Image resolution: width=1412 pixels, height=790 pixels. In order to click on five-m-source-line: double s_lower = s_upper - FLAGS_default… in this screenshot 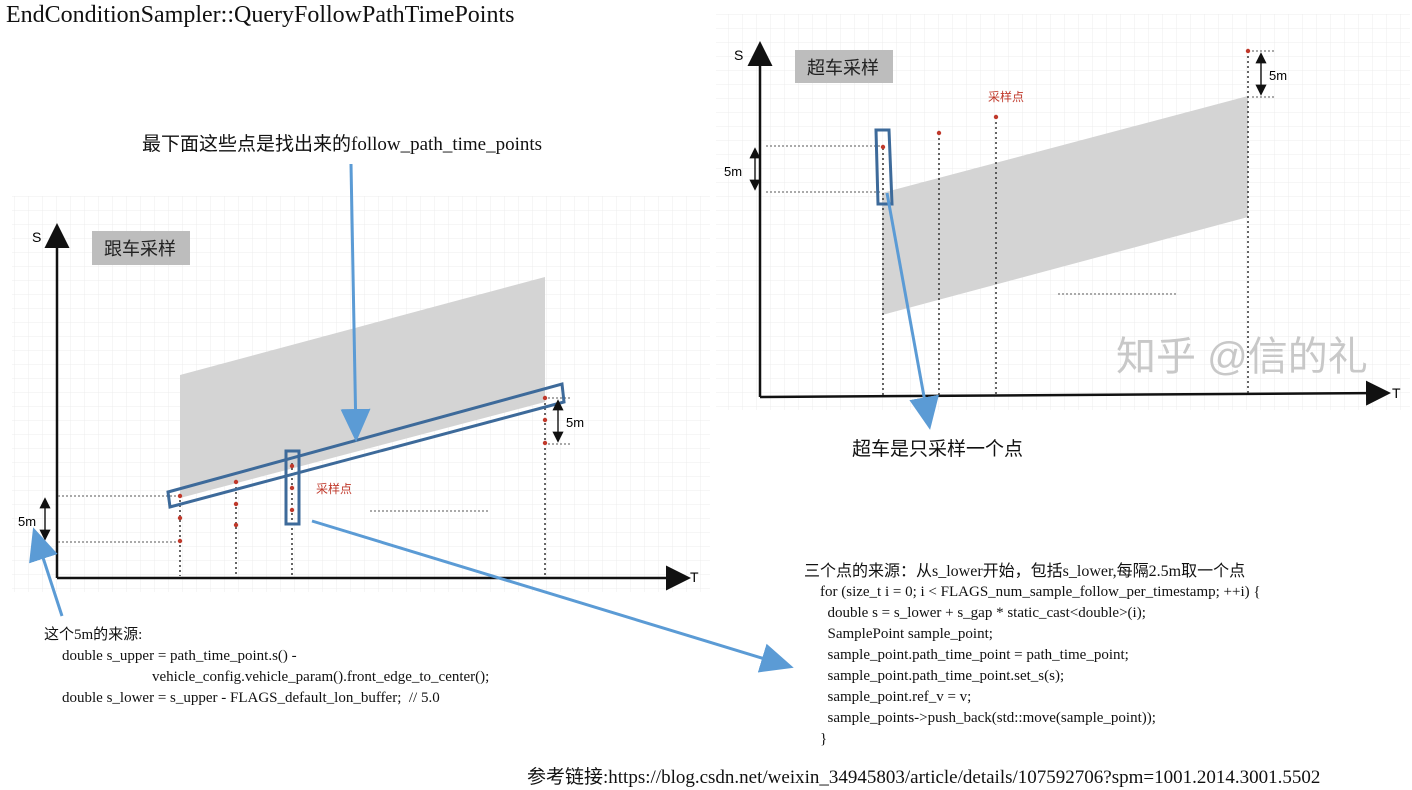, I will do `click(251, 698)`.